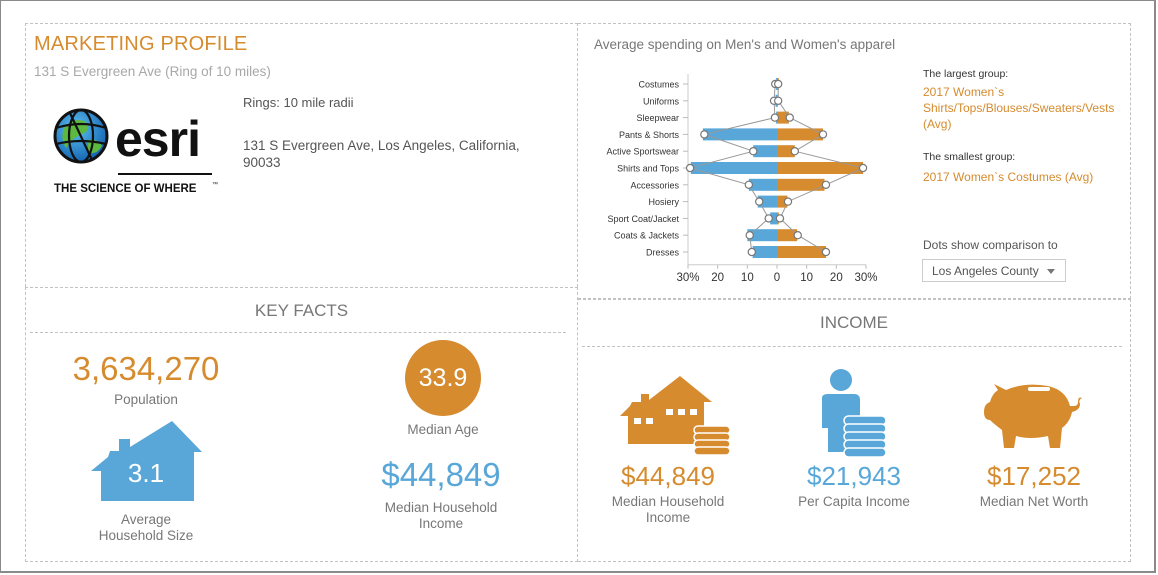  Describe the element at coordinates (654, 185) in the screenshot. I see `category-label: Accessories` at that location.